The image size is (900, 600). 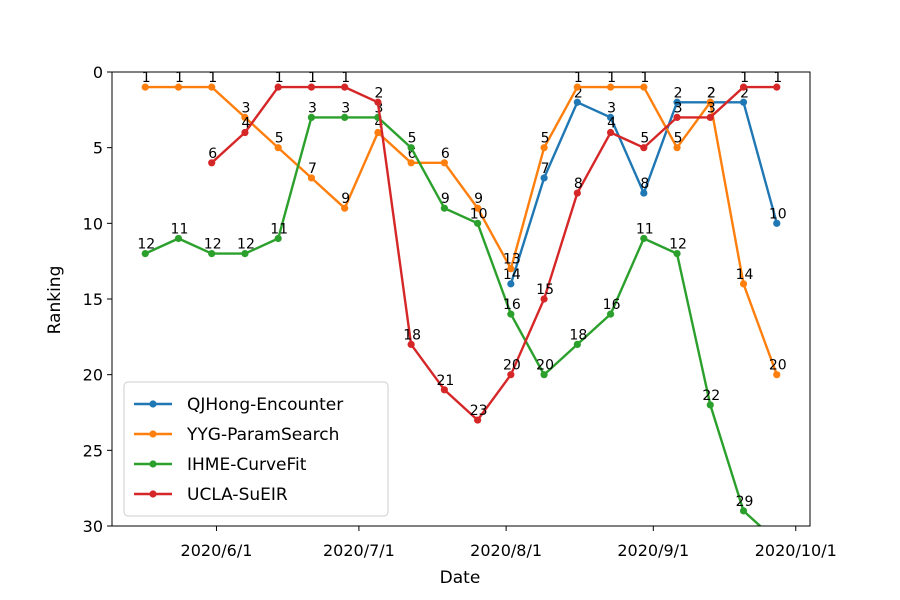 What do you see at coordinates (93, 450) in the screenshot?
I see `y-tick-label: 25` at bounding box center [93, 450].